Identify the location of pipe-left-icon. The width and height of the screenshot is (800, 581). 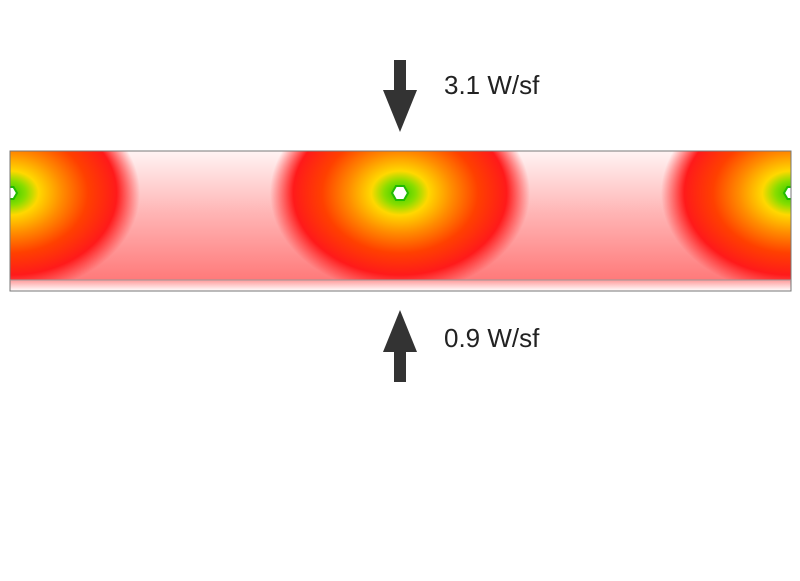
(14, 193).